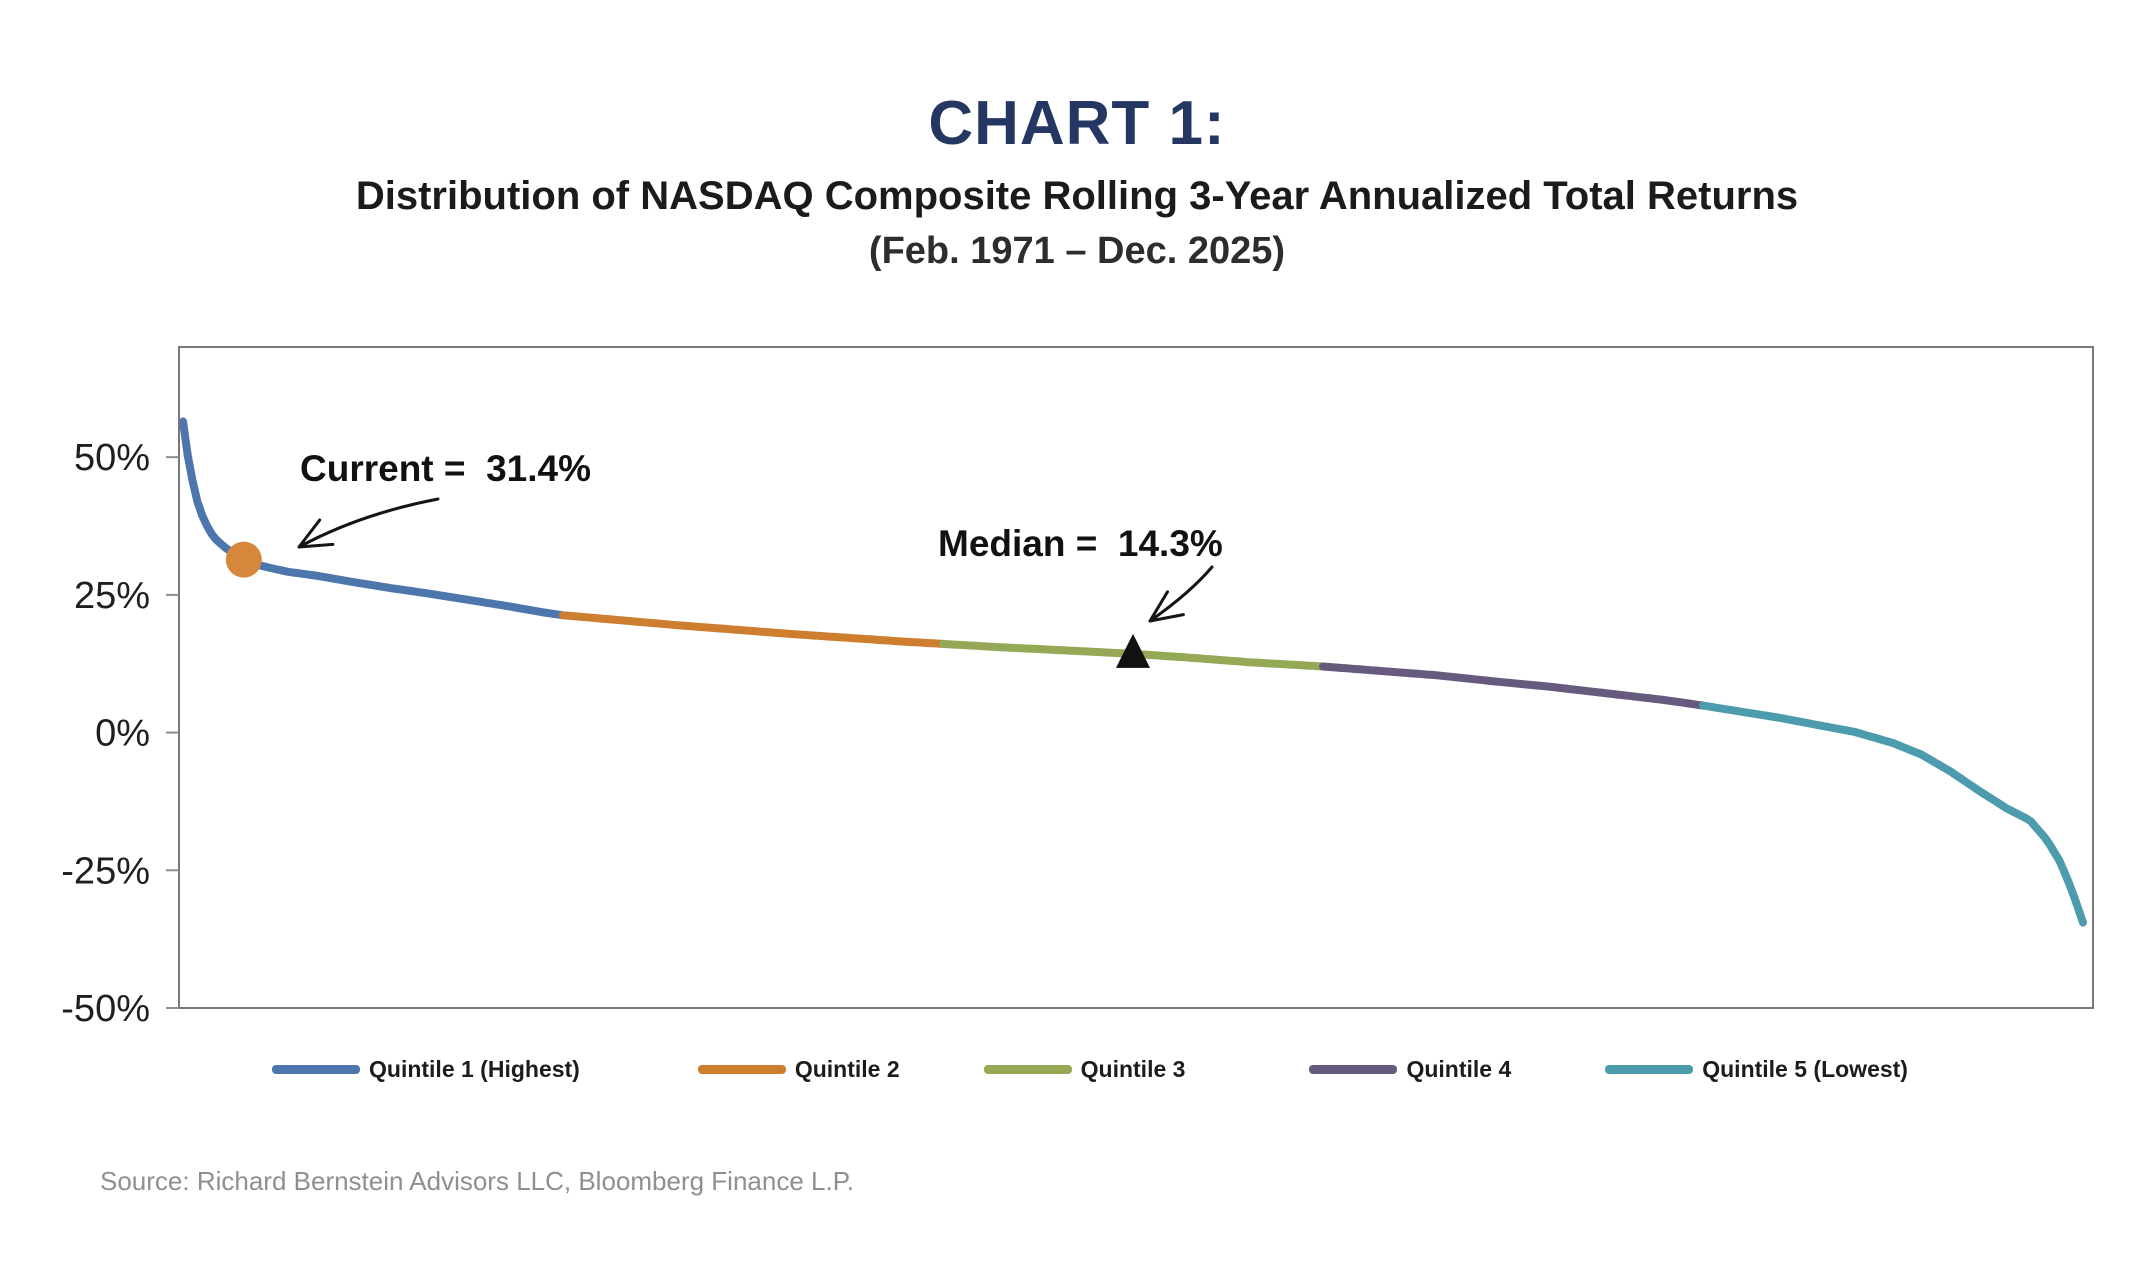  Describe the element at coordinates (112, 596) in the screenshot. I see `y-axis-tick-label: 25%` at that location.